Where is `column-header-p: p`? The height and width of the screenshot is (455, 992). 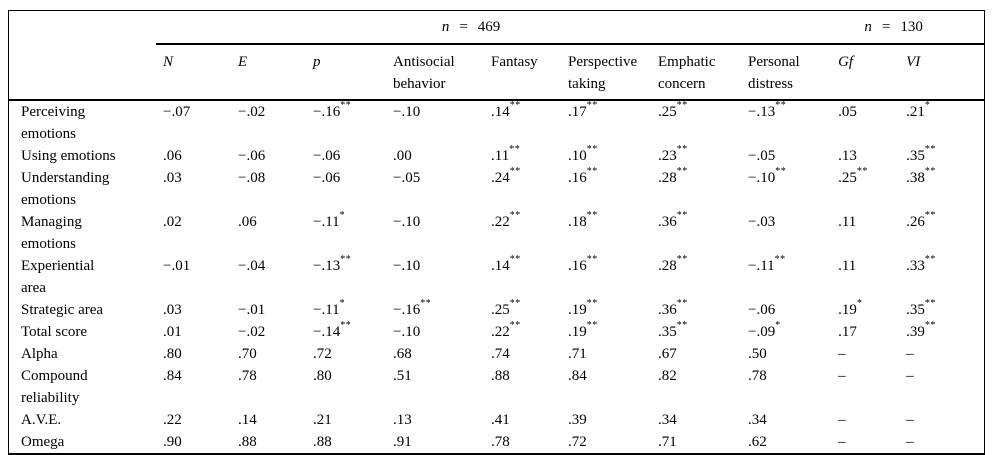
column-header-p: p is located at coordinates (346, 72).